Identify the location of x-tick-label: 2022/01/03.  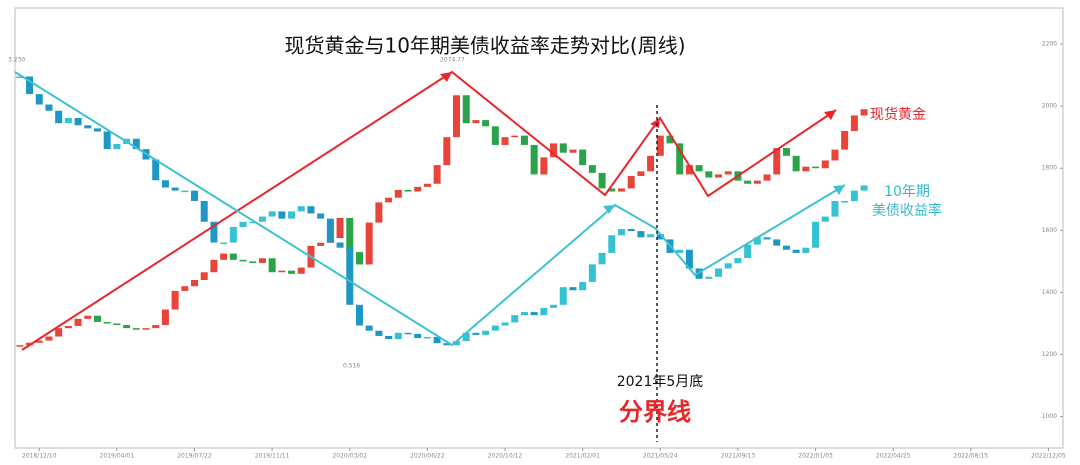
(815, 456).